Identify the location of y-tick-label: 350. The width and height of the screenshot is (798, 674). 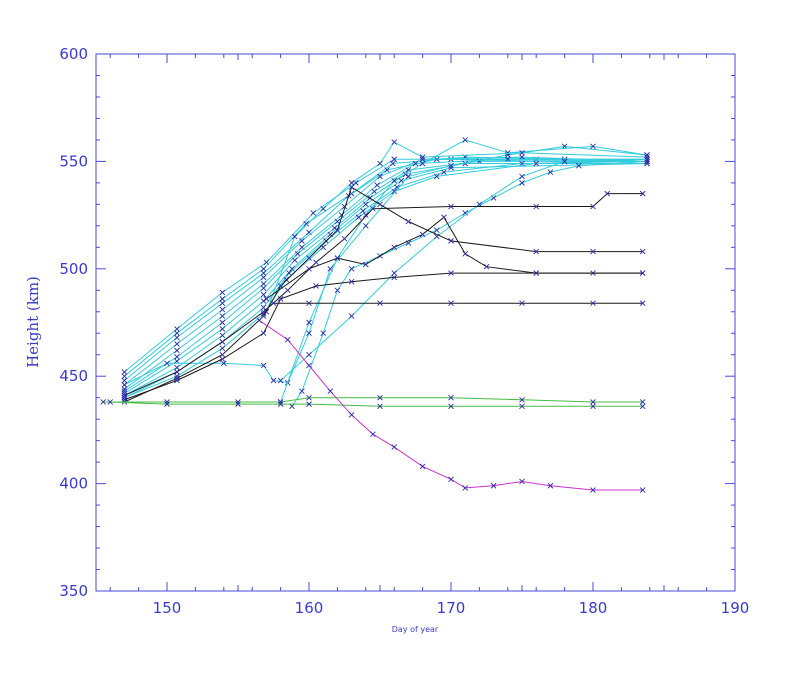
(73, 591).